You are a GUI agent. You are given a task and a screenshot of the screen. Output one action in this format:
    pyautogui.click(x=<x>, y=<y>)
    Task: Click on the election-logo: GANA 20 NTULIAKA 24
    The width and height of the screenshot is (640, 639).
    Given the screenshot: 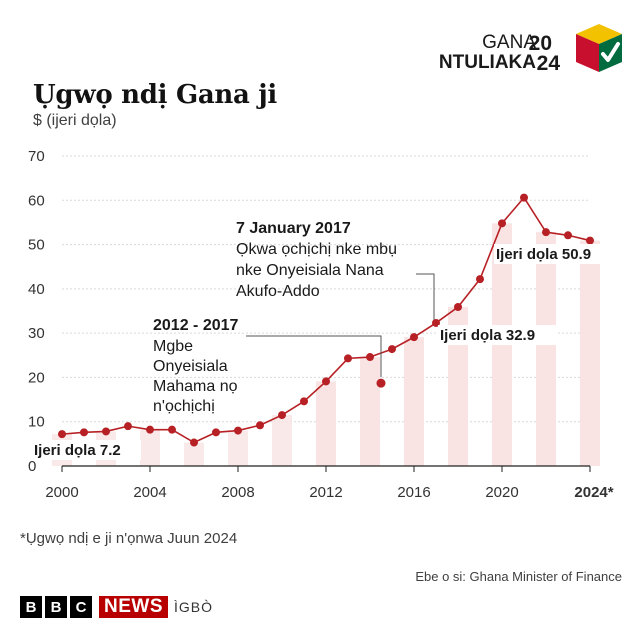 What is the action you would take?
    pyautogui.click(x=526, y=49)
    